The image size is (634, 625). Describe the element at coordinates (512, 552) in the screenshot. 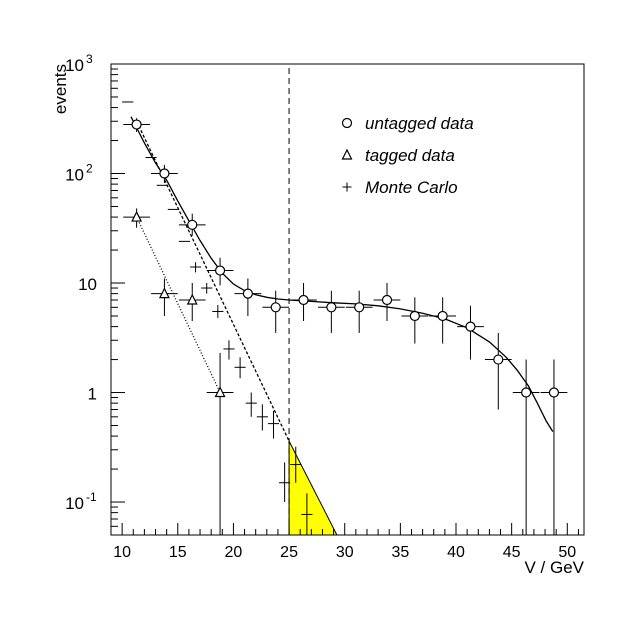

I see `x-tick-label: 45` at that location.